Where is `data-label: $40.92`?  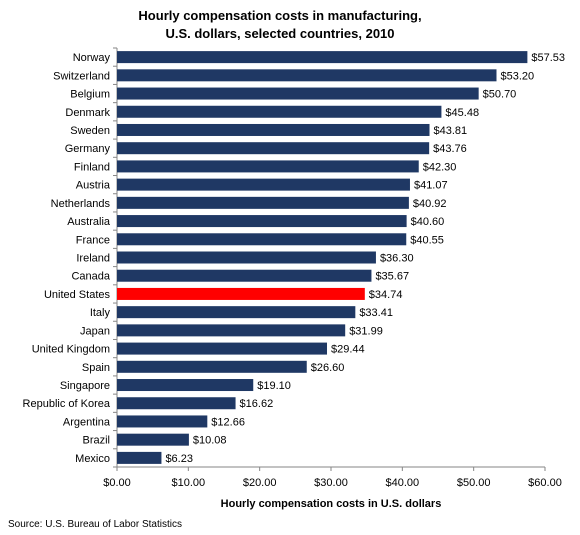 data-label: $40.92 is located at coordinates (430, 204).